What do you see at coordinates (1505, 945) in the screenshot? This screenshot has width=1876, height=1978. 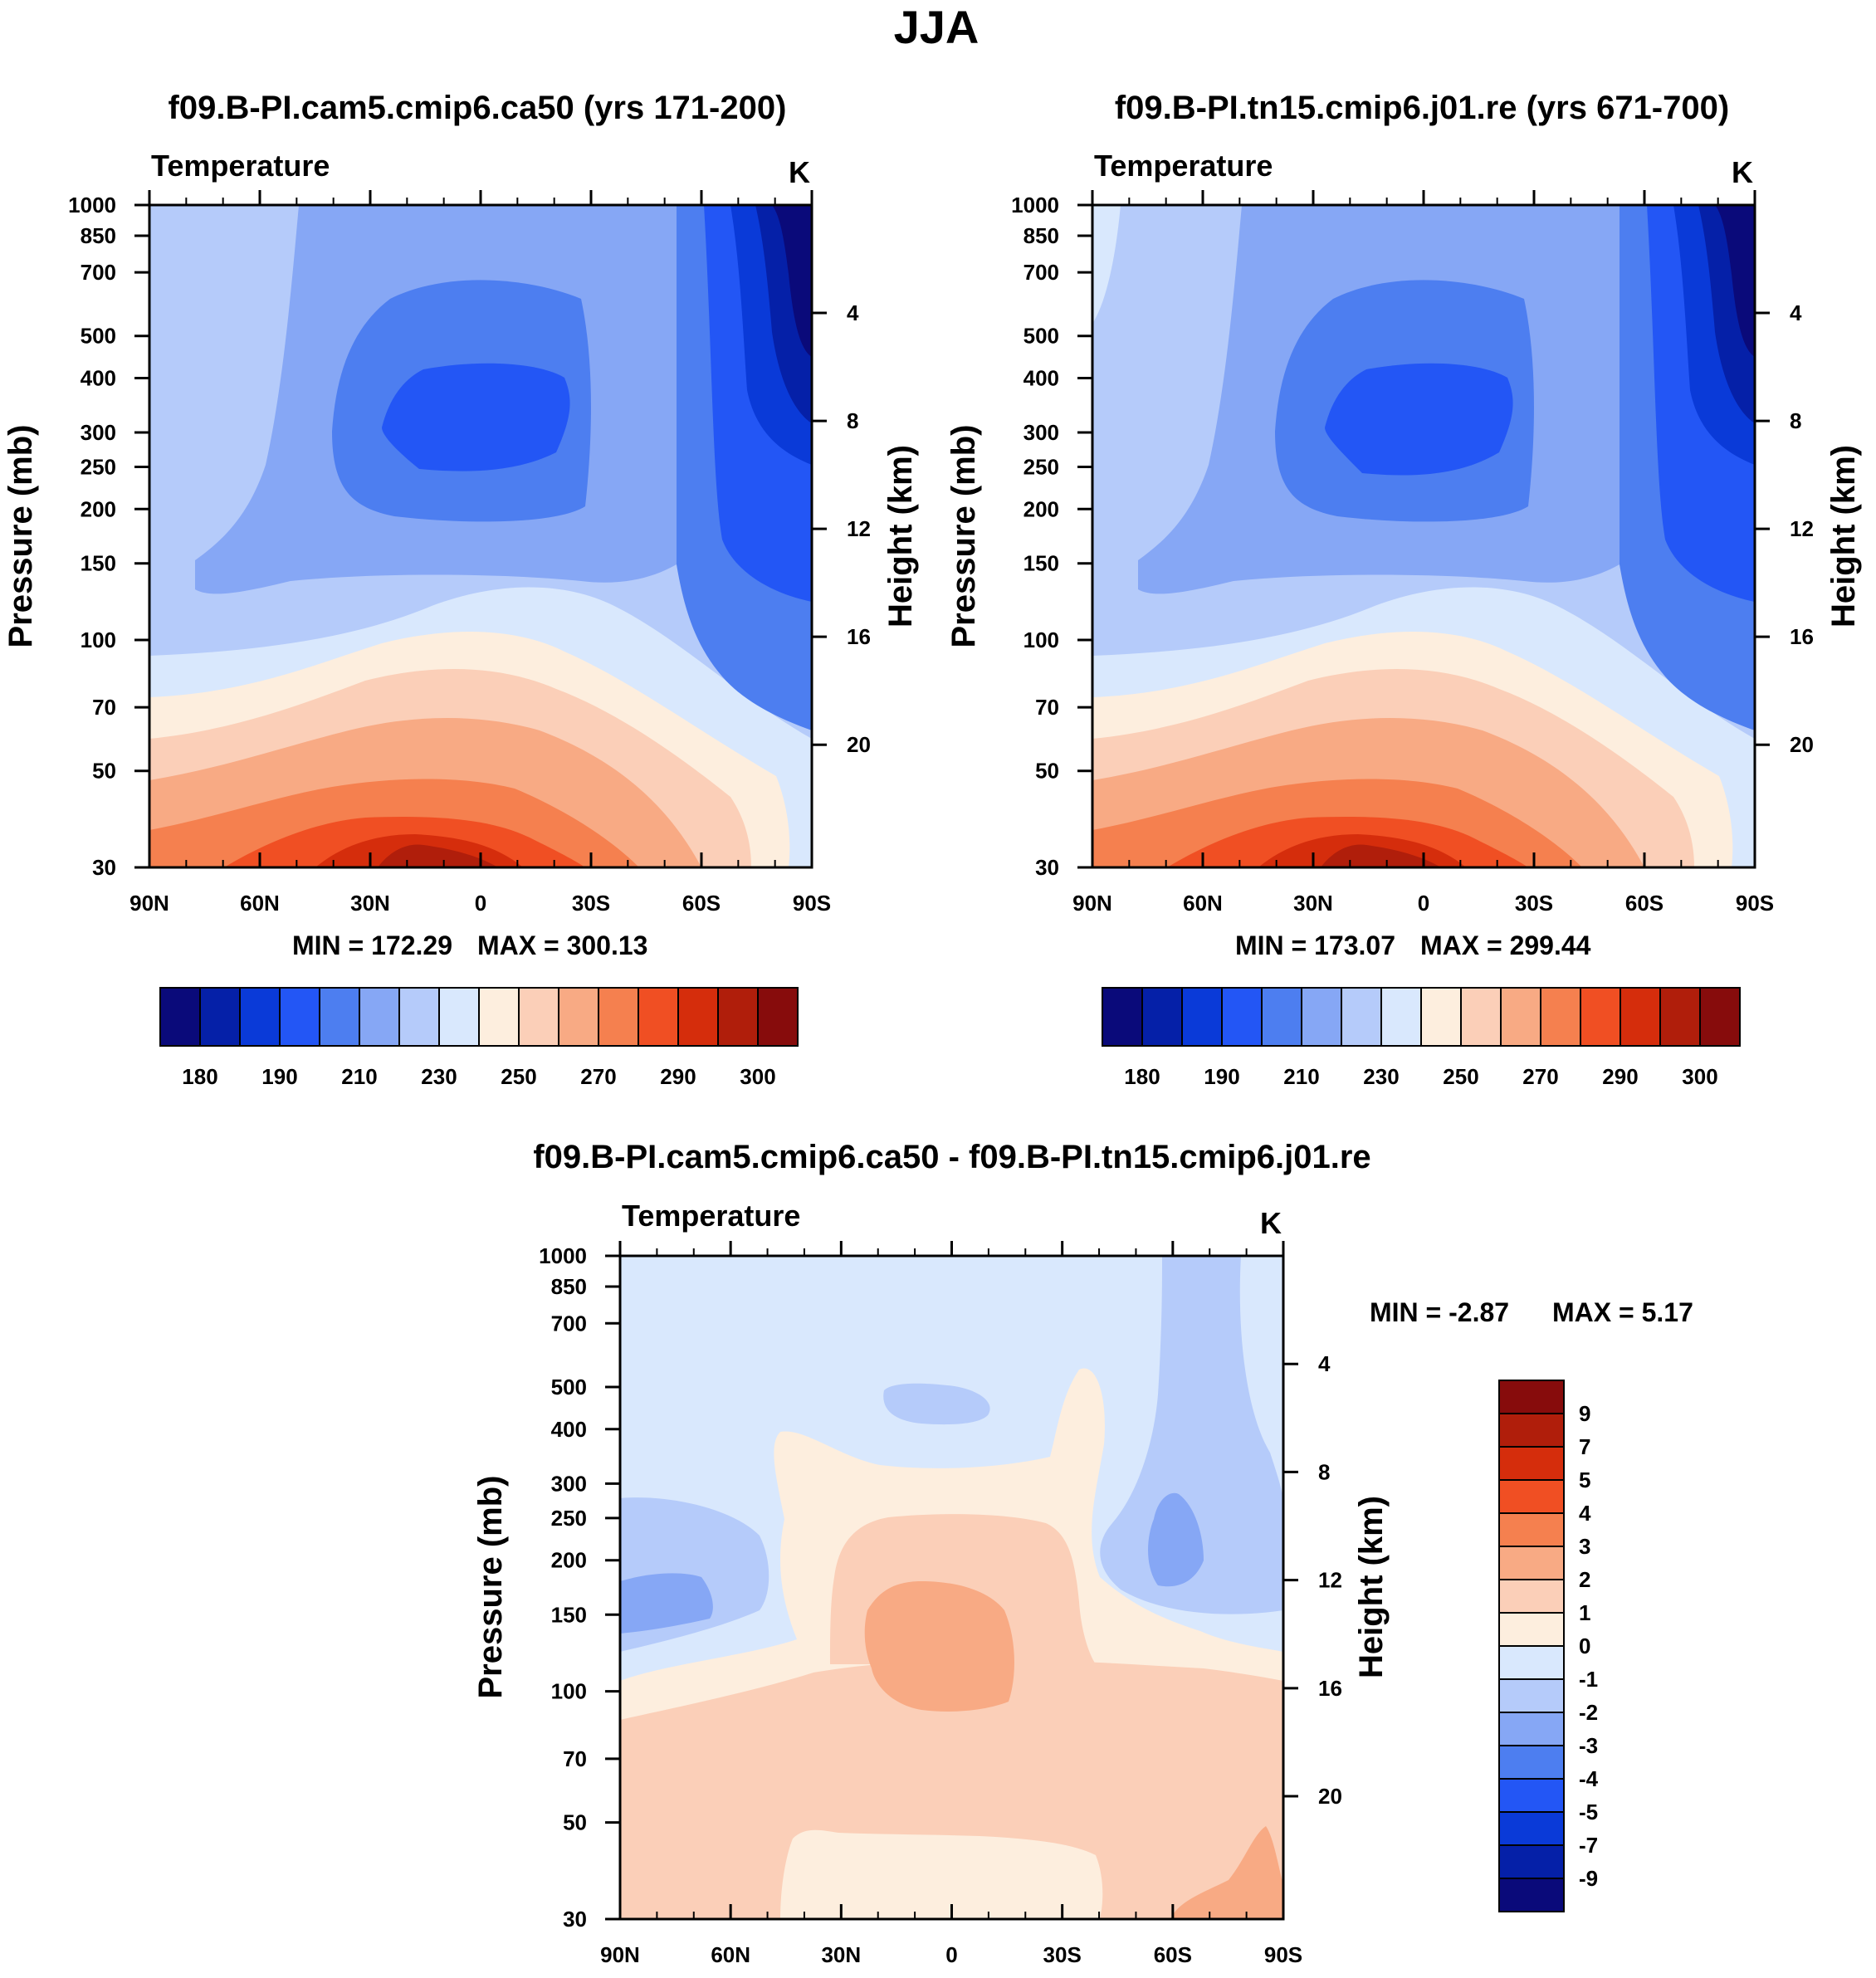 I see `panel-2-max-label: MAX = 299.44` at bounding box center [1505, 945].